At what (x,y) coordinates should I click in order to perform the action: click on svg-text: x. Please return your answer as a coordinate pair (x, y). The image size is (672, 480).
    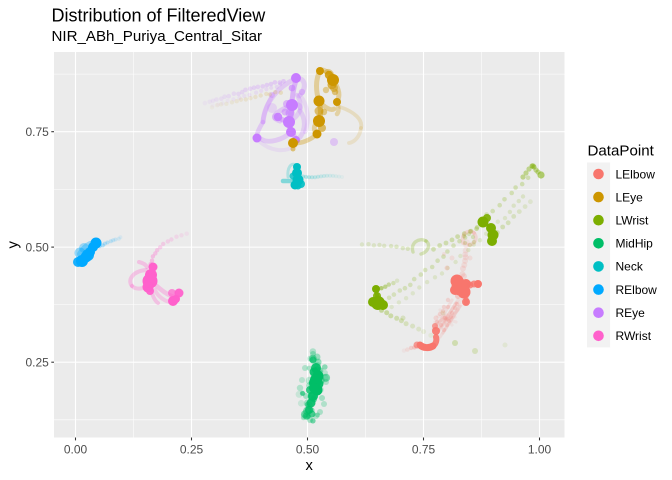
    Looking at the image, I should click on (310, 466).